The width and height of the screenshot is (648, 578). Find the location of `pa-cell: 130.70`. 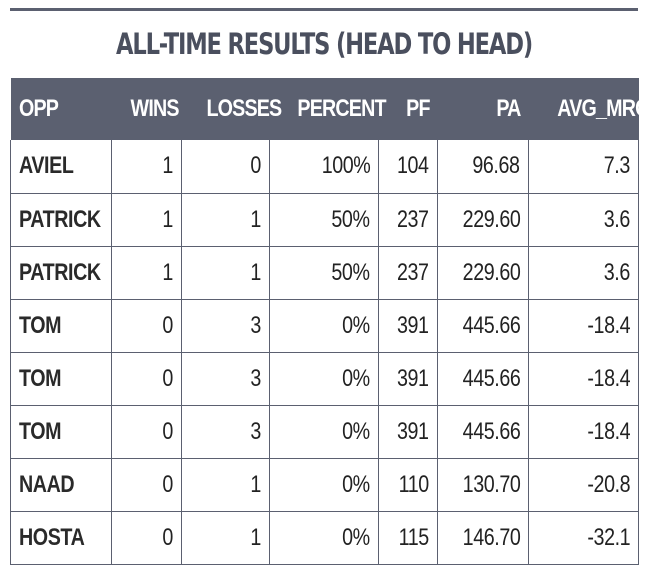

pa-cell: 130.70 is located at coordinates (483, 485).